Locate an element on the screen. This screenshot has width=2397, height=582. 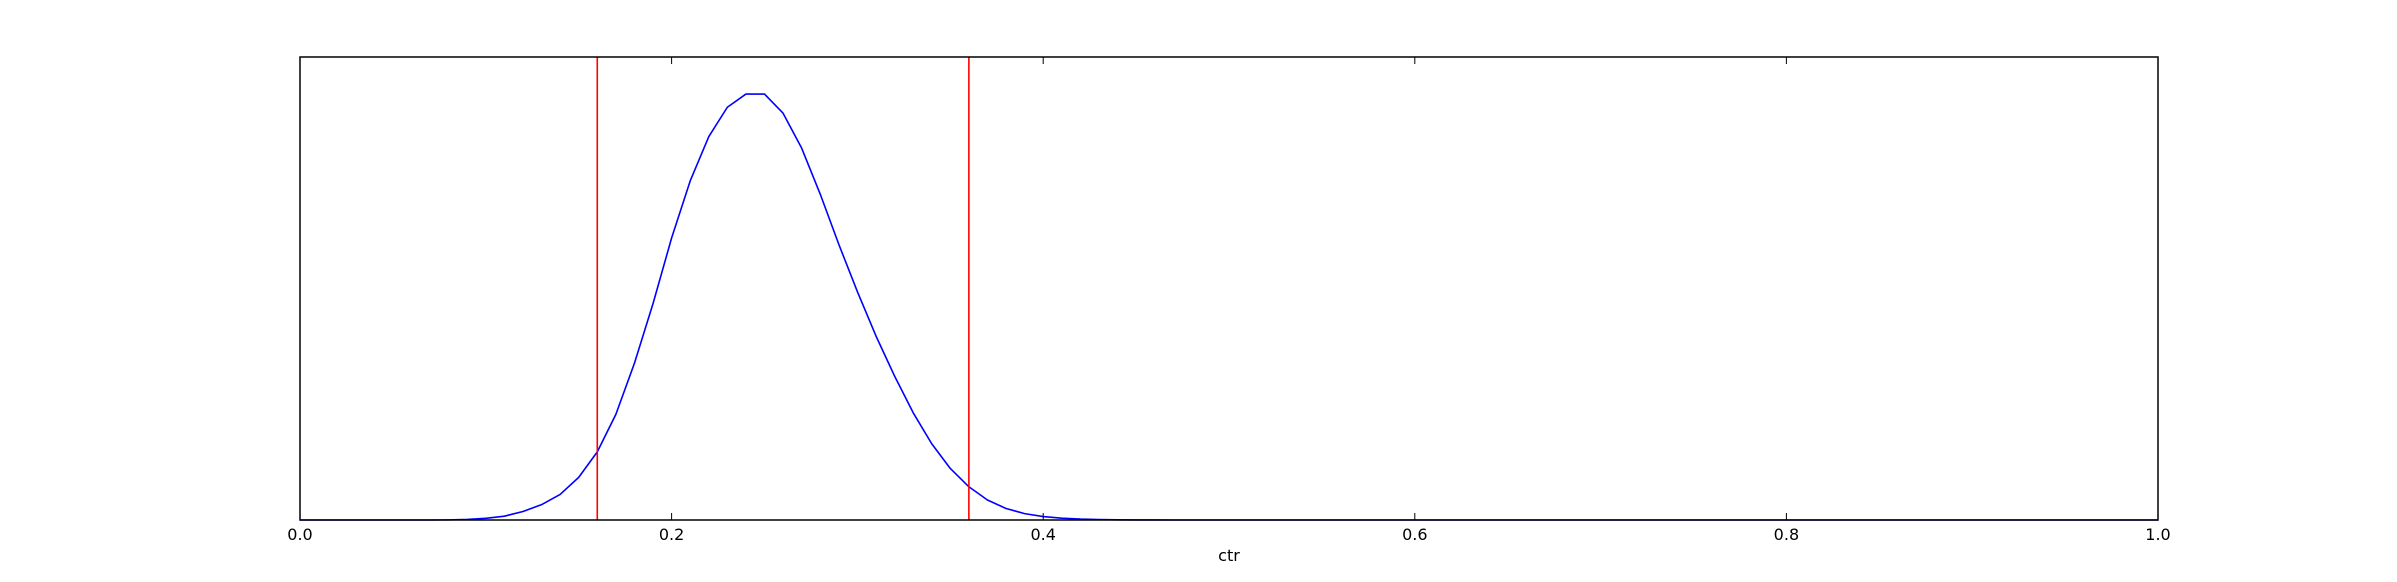
x-tick-label: 0.6 is located at coordinates (1414, 534).